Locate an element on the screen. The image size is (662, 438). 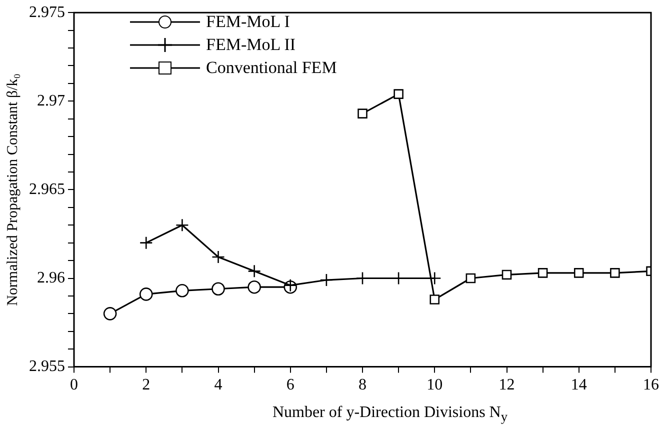
x-tick-label: 12 is located at coordinates (506, 385).